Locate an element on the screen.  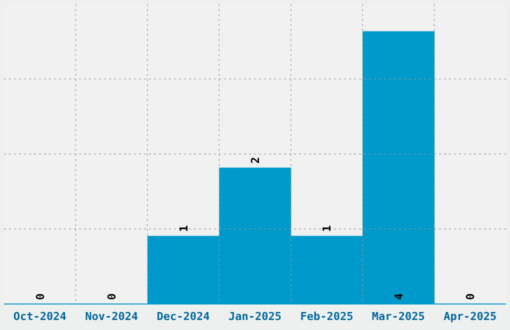
x-tick-label: Apr-2025 is located at coordinates (470, 316).